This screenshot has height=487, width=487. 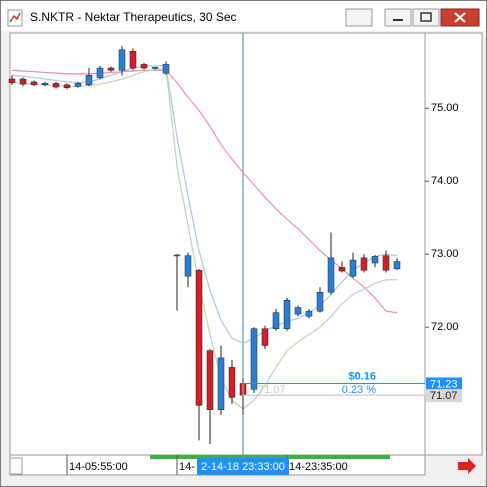 What do you see at coordinates (133, 17) in the screenshot?
I see `window-title: S.NKTR - Nektar Therapeutics, 30 Sec` at bounding box center [133, 17].